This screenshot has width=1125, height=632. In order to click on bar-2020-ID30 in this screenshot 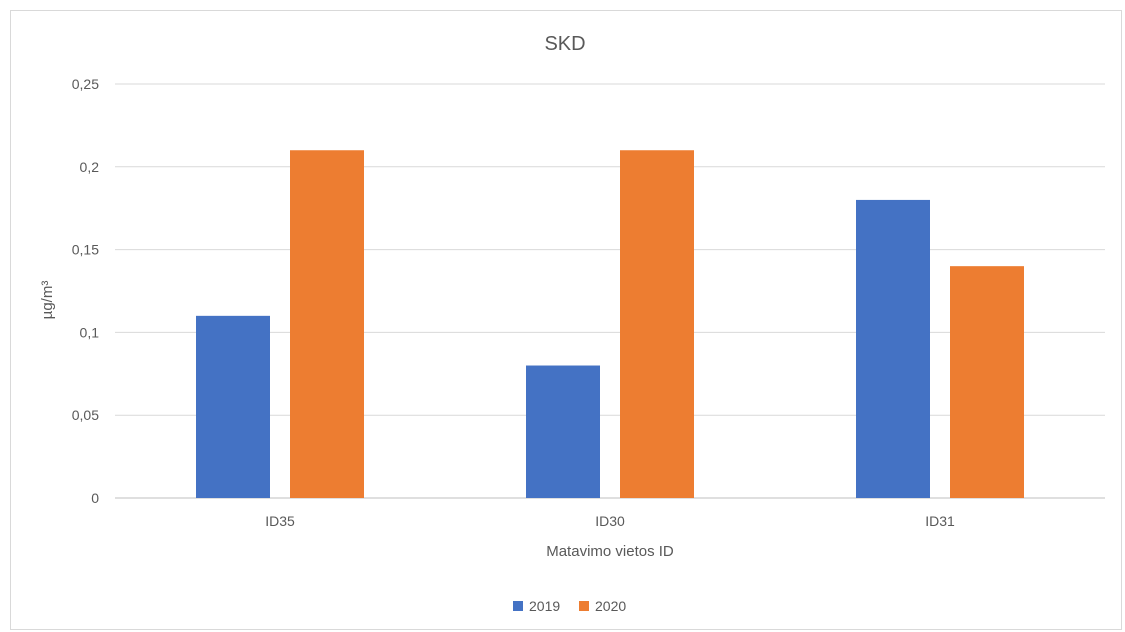, I will do `click(657, 324)`.